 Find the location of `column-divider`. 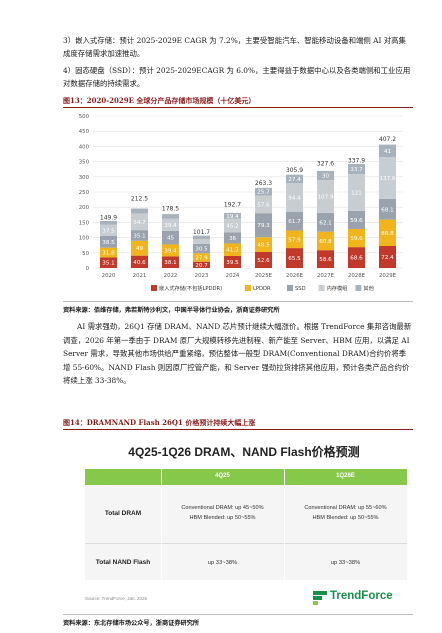

column-divider is located at coordinates (284, 524).